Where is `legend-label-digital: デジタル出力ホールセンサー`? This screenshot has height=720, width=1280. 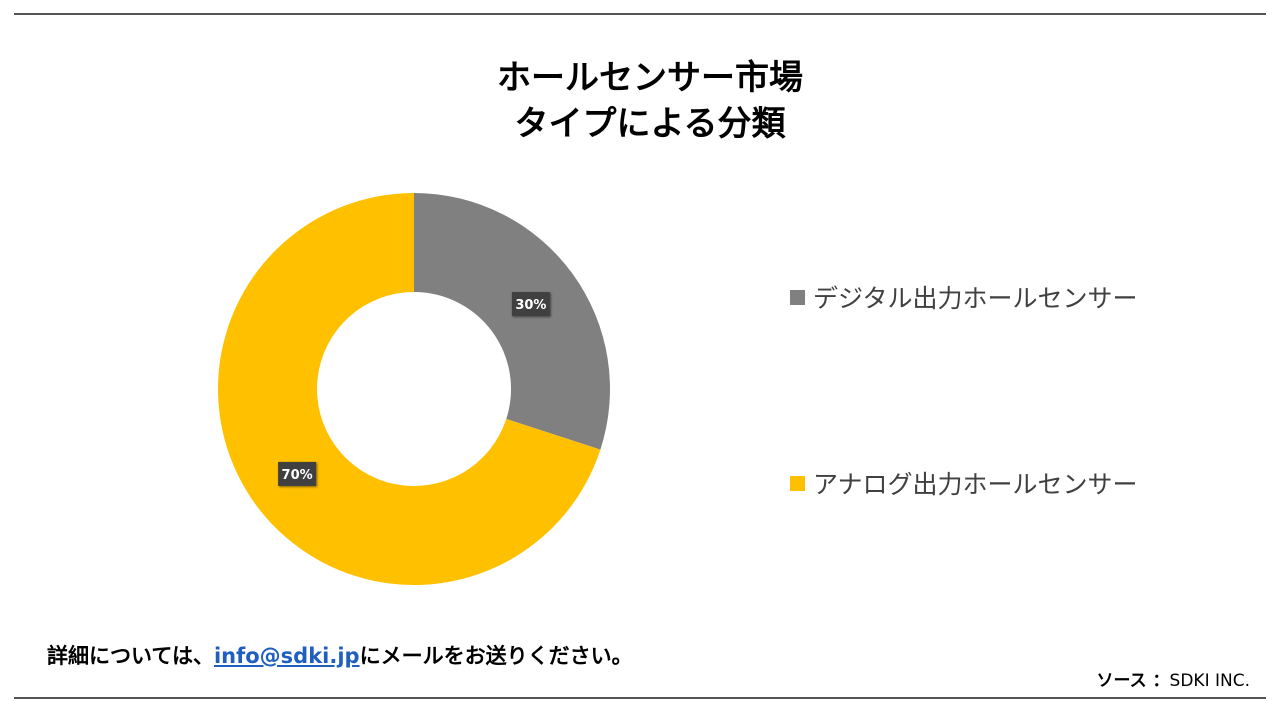 legend-label-digital: デジタル出力ホールセンサー is located at coordinates (975, 298).